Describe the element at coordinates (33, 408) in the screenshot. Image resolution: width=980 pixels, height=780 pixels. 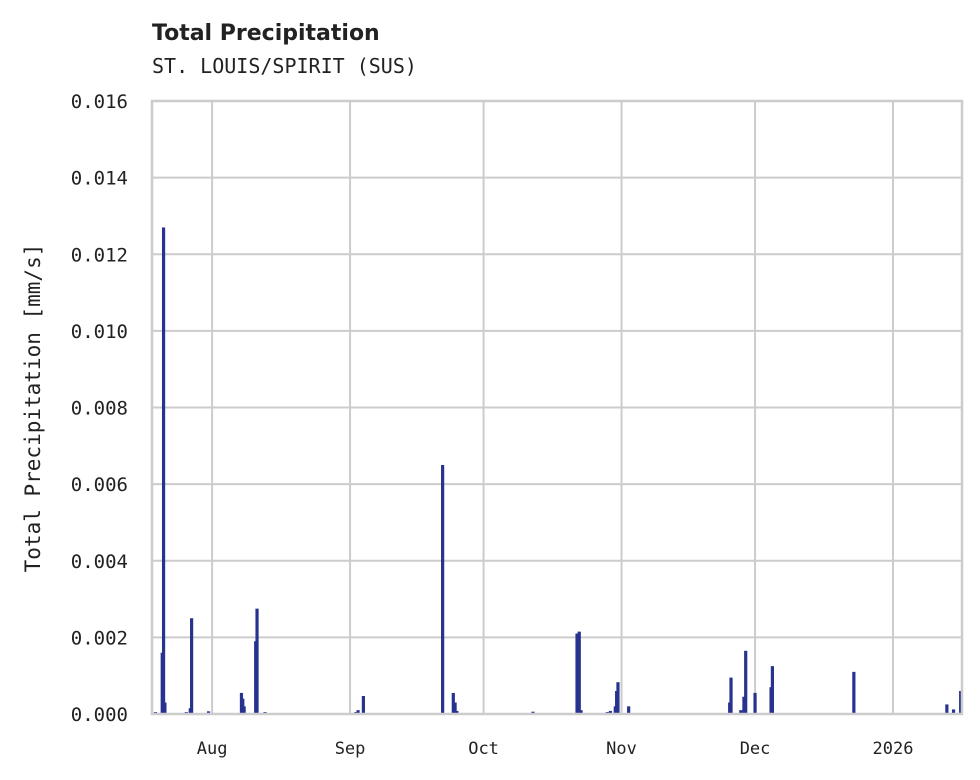
I see `y-axis-label: Total Precipitation [mm/s]` at that location.